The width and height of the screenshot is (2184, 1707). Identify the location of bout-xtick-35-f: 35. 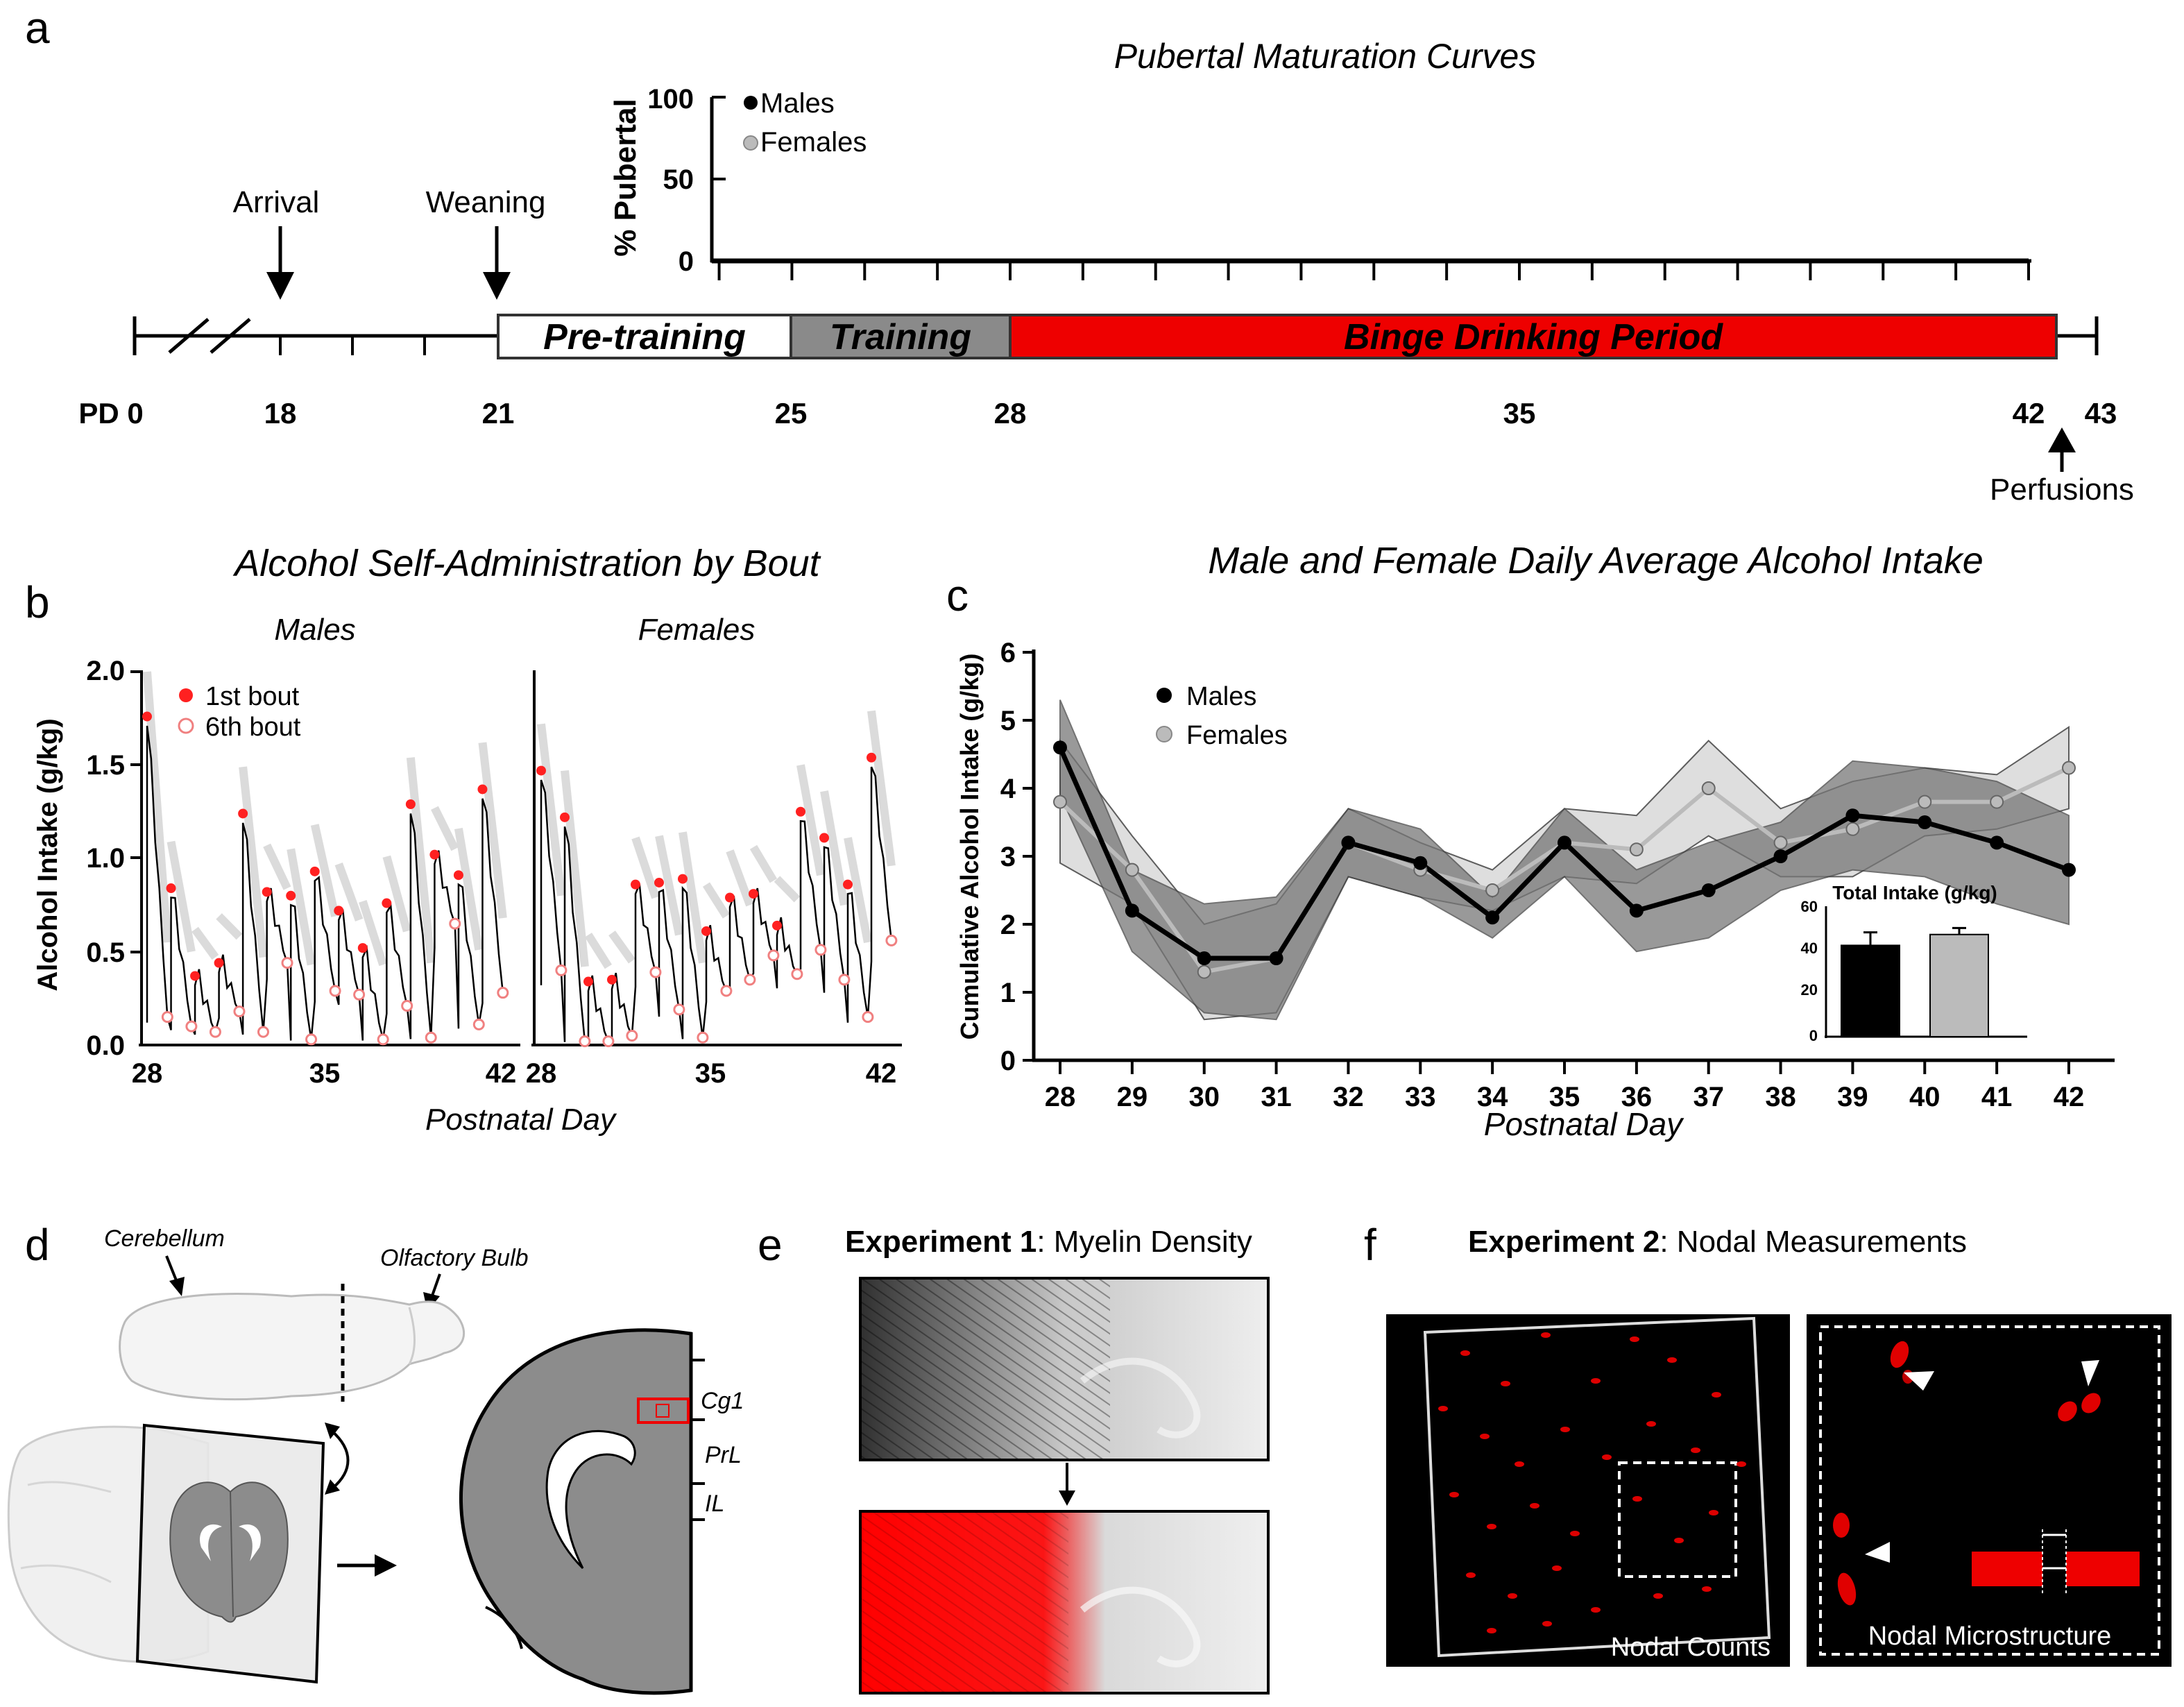
(710, 1073).